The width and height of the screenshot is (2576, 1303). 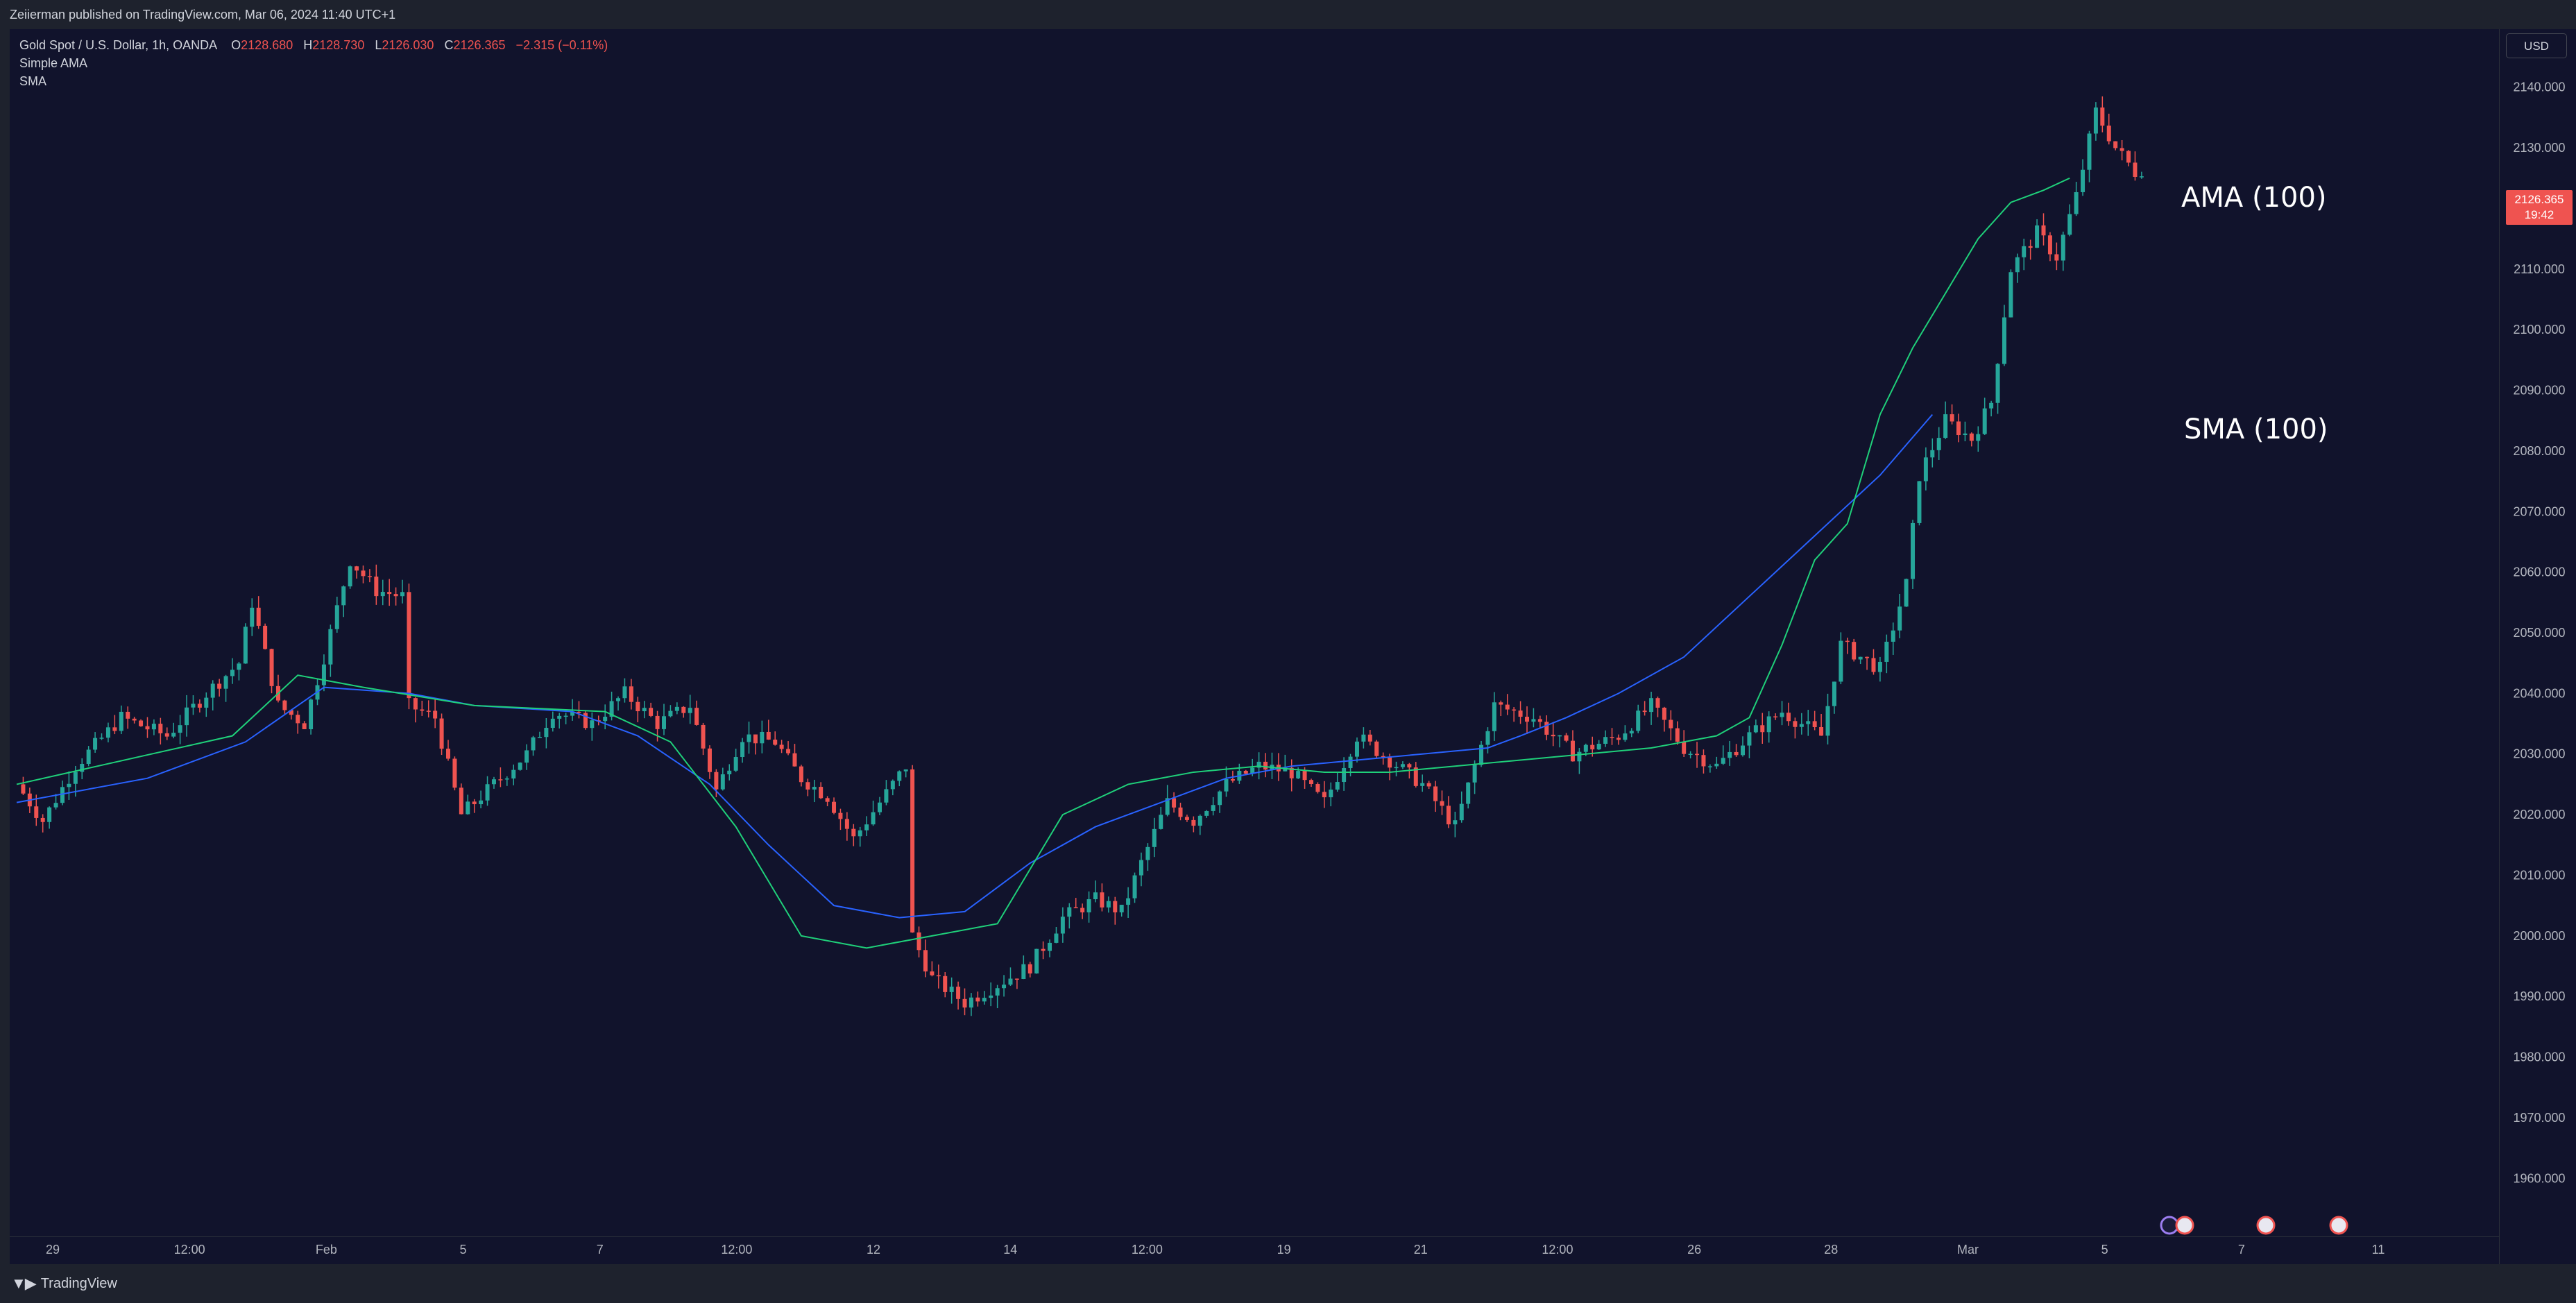 I want to click on tradingview-logo: ▼▶ TradingView, so click(x=64, y=1283).